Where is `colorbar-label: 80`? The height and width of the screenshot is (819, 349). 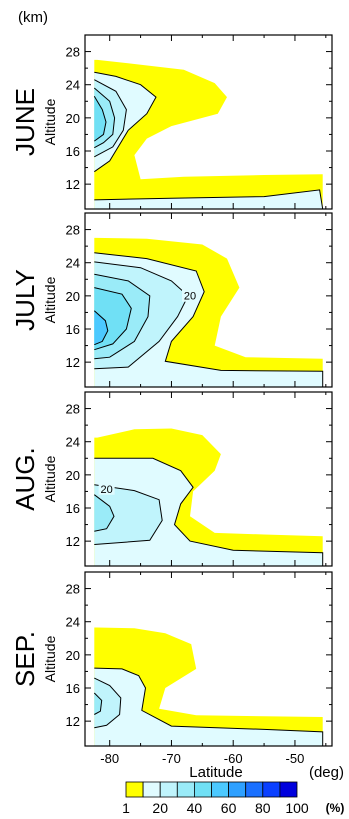
colorbar-label: 80 is located at coordinates (263, 808).